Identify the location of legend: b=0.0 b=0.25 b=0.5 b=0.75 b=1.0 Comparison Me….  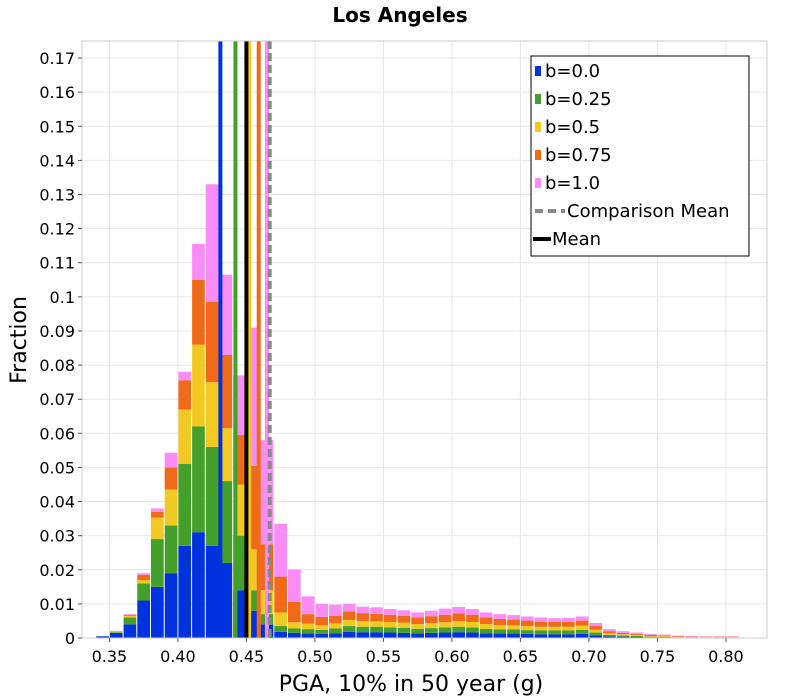
(640, 156).